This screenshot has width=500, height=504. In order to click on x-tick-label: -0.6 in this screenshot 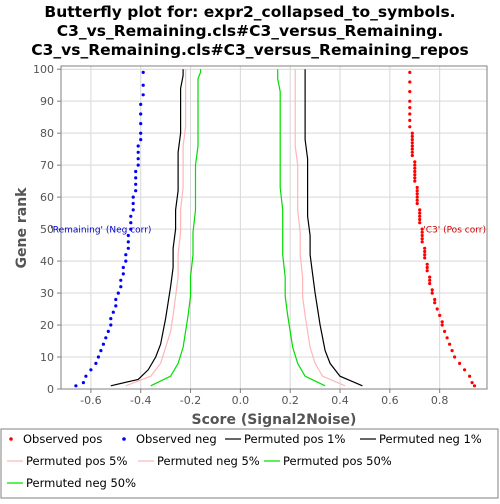, I will do `click(90, 400)`.